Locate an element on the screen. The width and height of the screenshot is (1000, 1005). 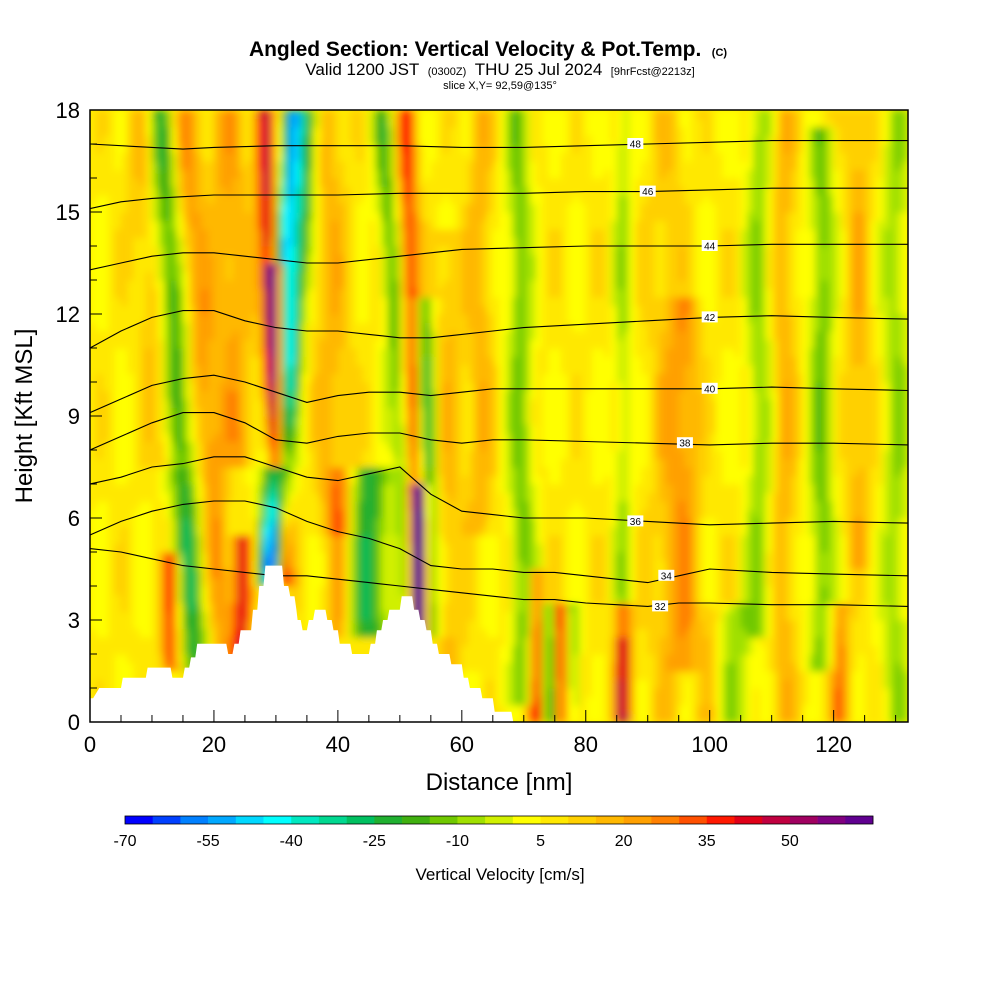
x-tick-label: 40 is located at coordinates (338, 744).